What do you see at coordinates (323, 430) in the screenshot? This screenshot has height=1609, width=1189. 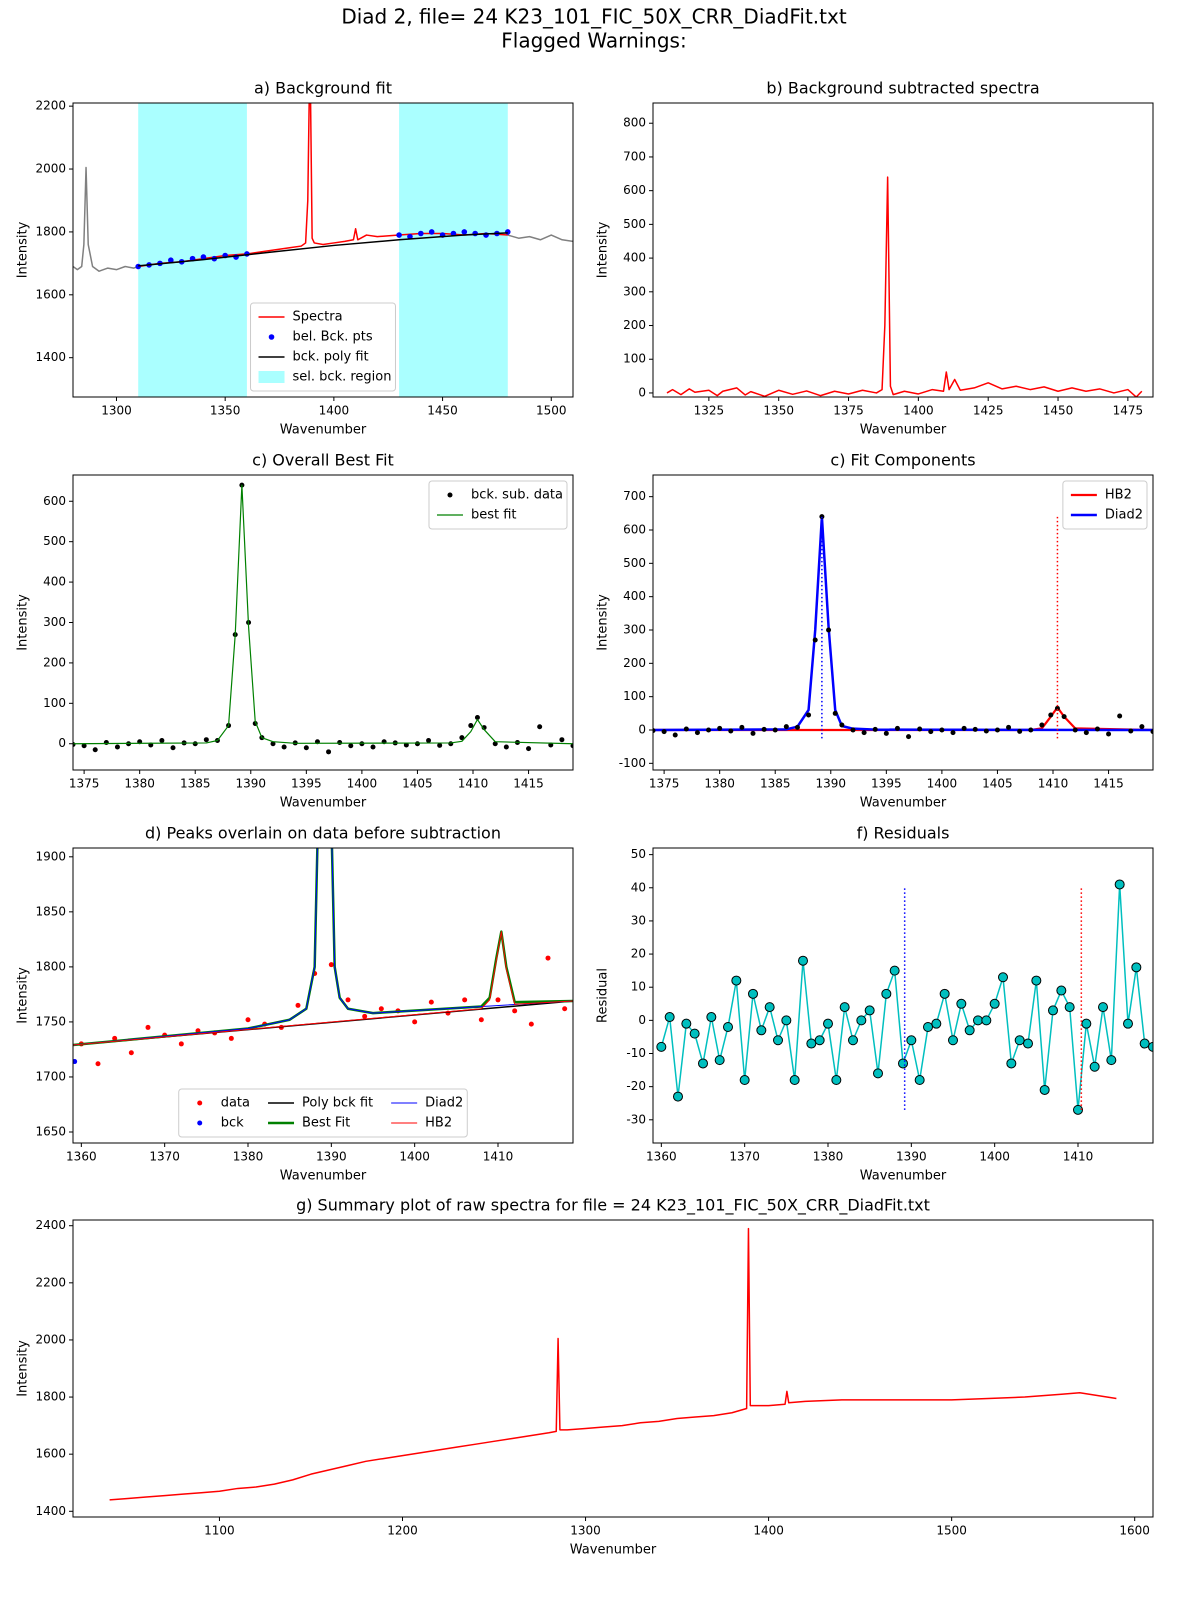 I see `x-axis-label: Wavenumber` at bounding box center [323, 430].